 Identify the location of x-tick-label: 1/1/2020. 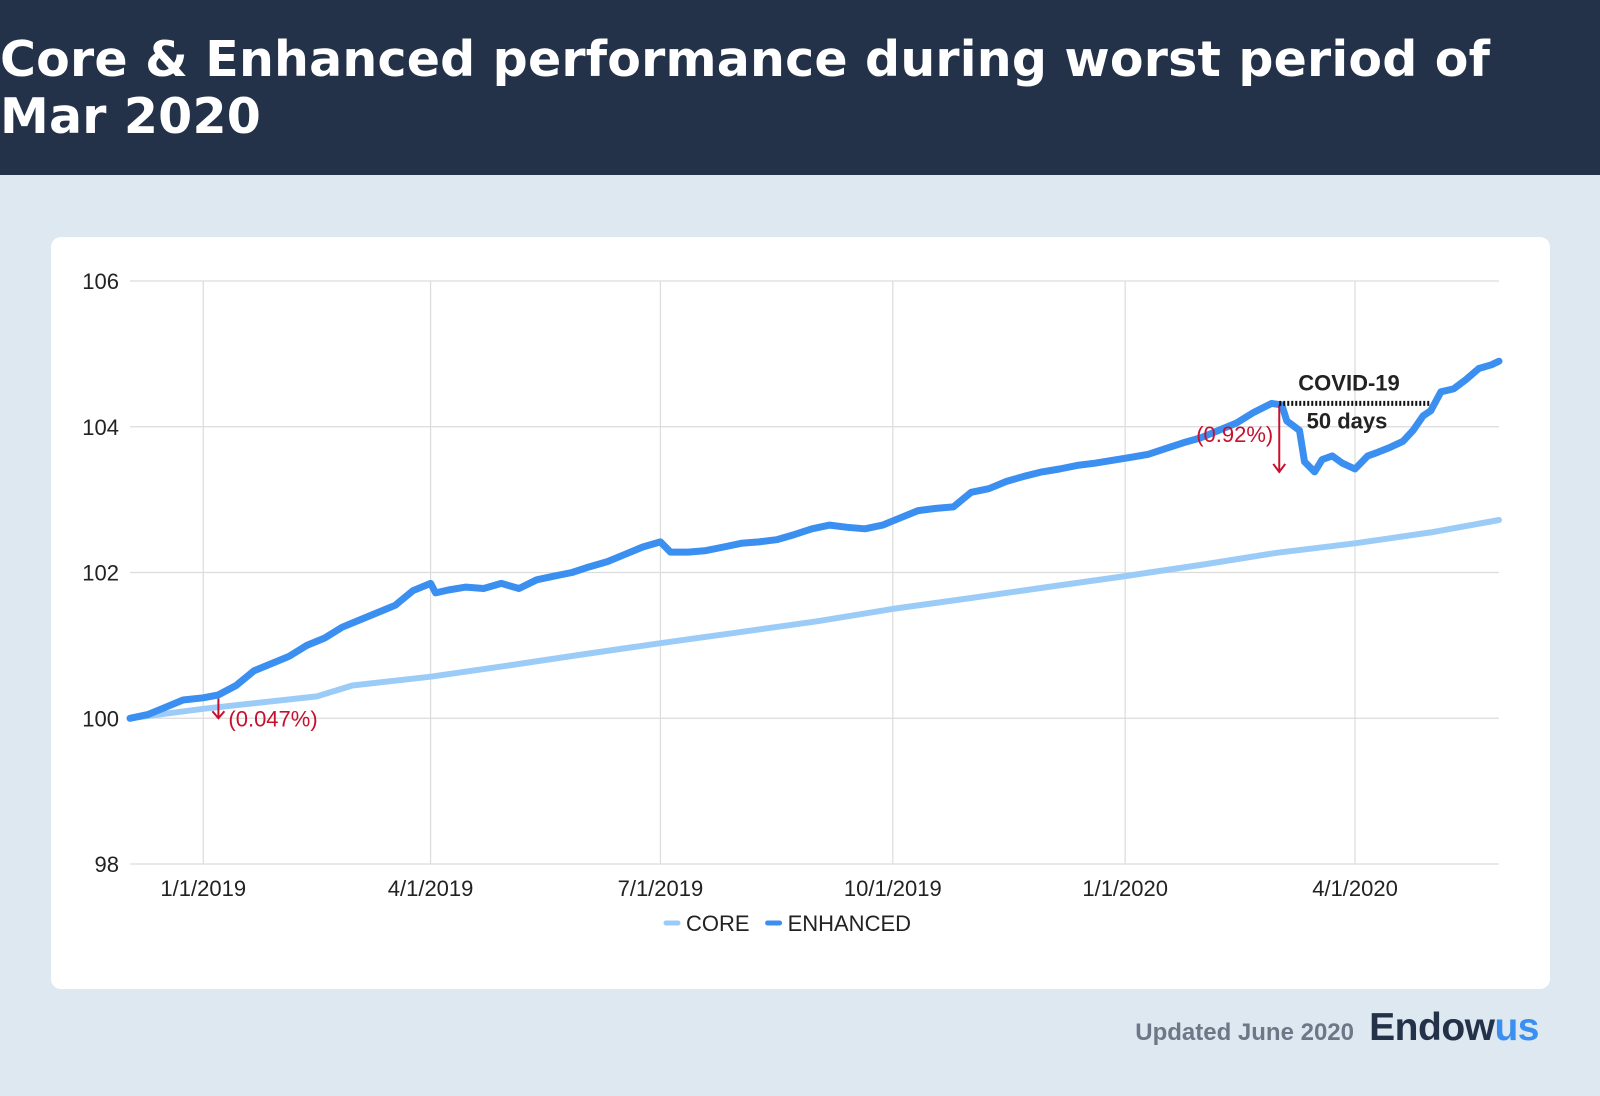
(1125, 888).